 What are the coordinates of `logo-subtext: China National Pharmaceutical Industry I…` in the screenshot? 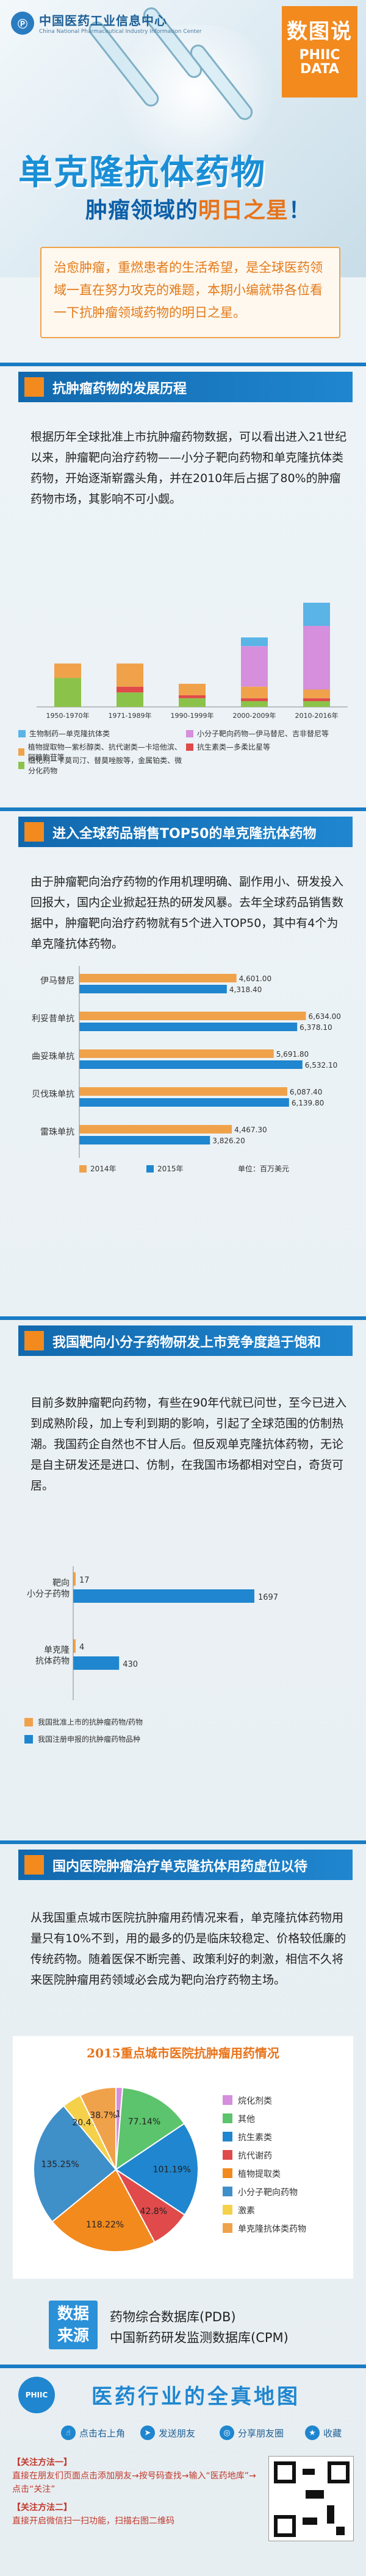 It's located at (120, 32).